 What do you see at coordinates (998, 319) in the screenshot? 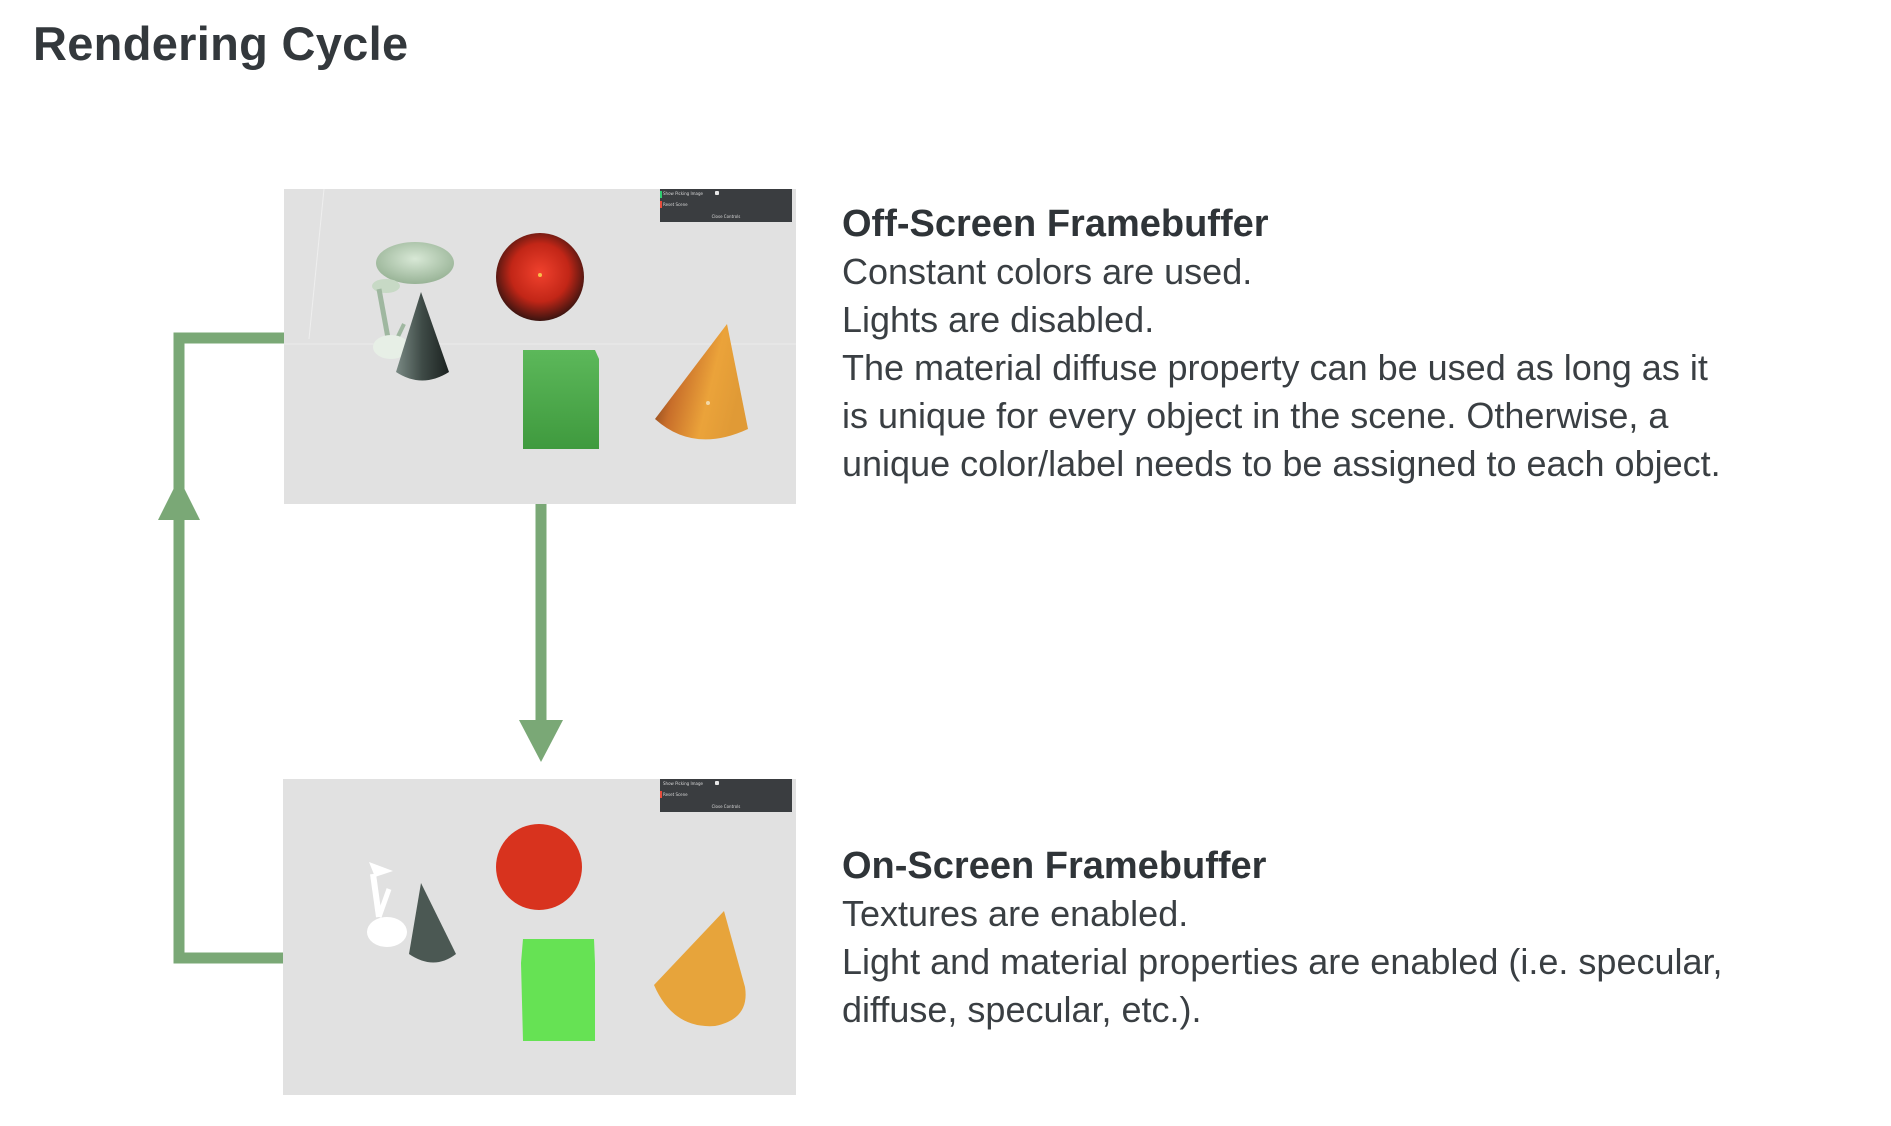
I see `offscreen-line: Lights are disabled.` at bounding box center [998, 319].